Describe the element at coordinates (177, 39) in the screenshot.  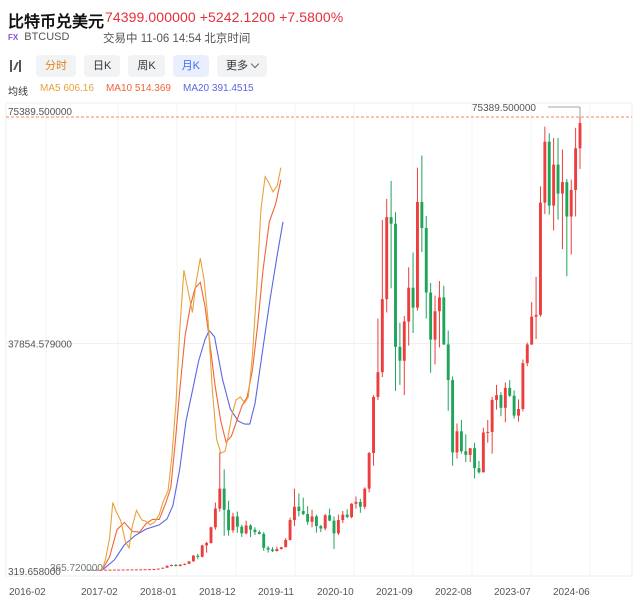
I see `trade-status: 交易中 11-06 14:54 北京时间` at that location.